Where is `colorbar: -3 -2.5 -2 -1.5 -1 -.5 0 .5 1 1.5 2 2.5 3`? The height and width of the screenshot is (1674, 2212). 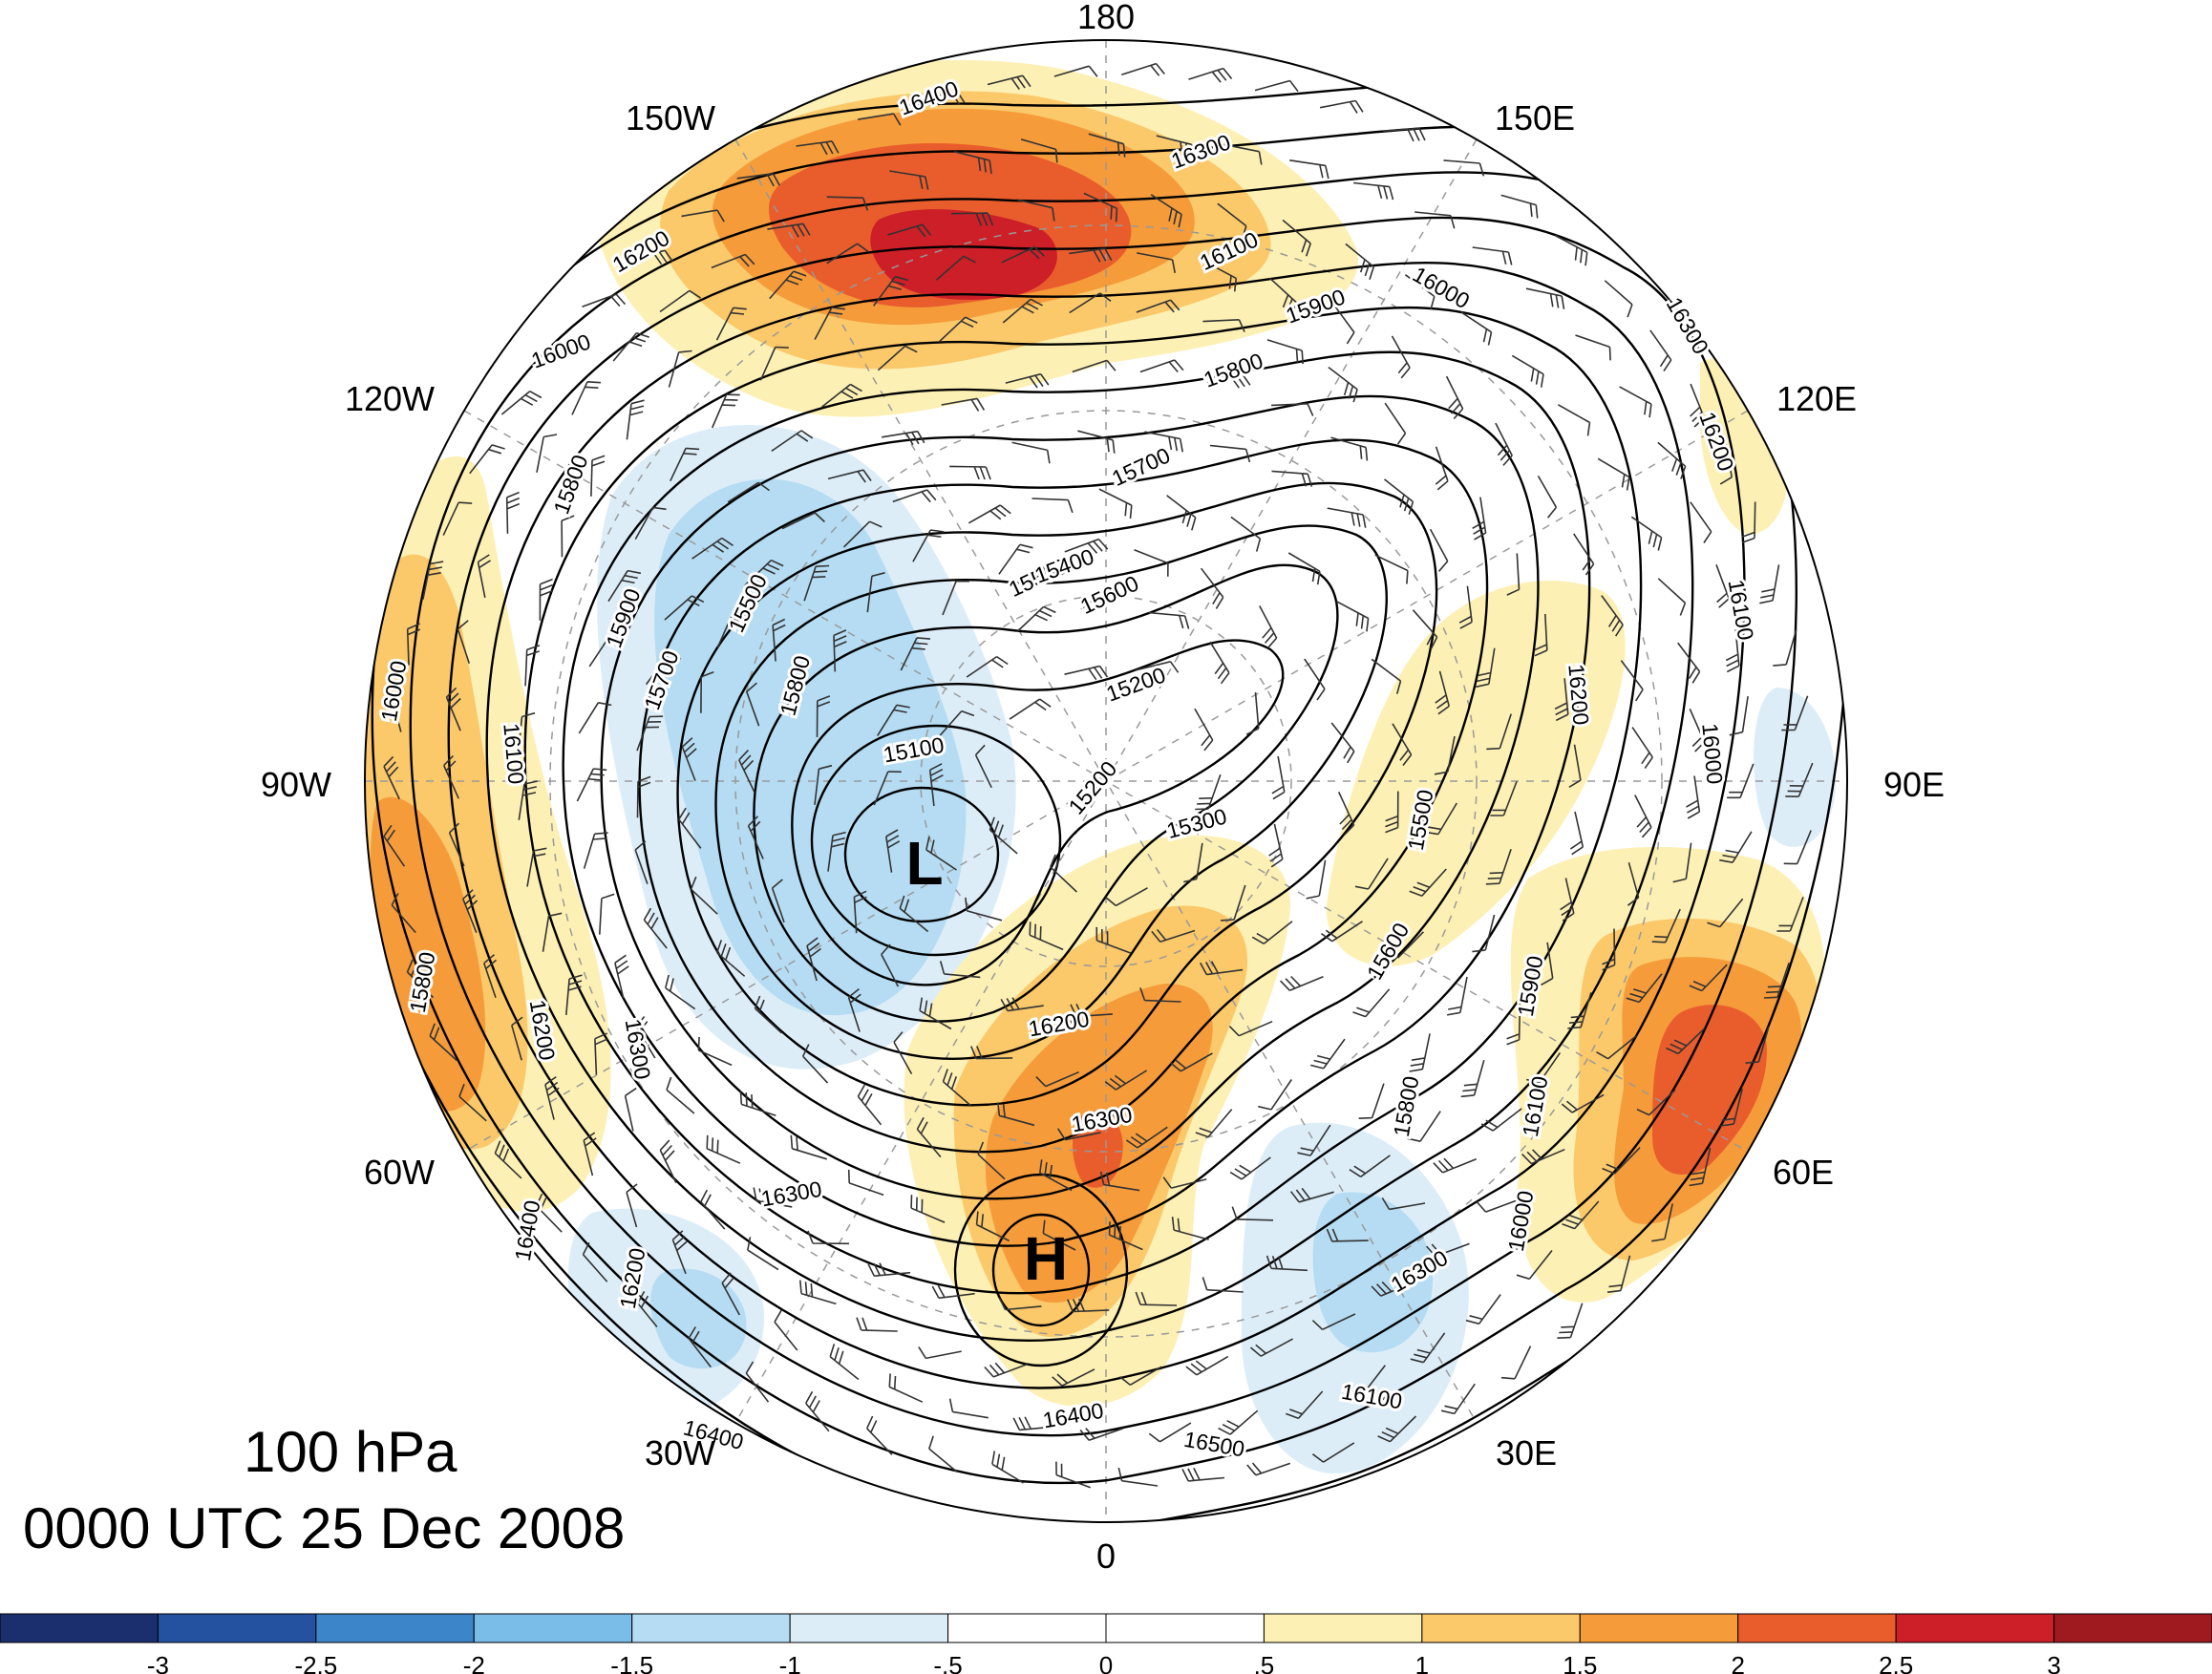 colorbar: -3 -2.5 -2 -1.5 -1 -.5 0 .5 1 1.5 2 2.5 3 is located at coordinates (1106, 1643).